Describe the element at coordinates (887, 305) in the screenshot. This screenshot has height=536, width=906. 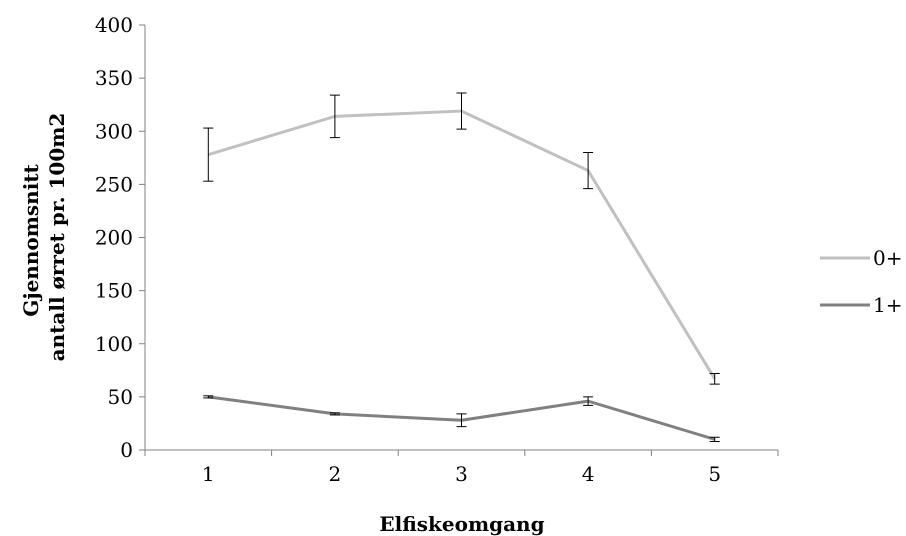
I see `legend-label: 1+` at that location.